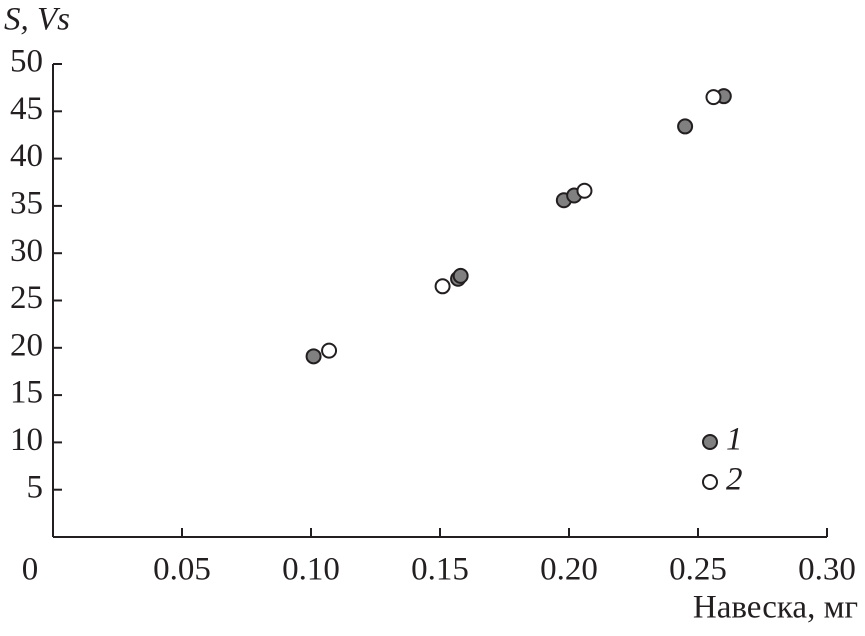 This screenshot has width=865, height=636. Describe the element at coordinates (26, 440) in the screenshot. I see `y-tick-label: 10` at that location.